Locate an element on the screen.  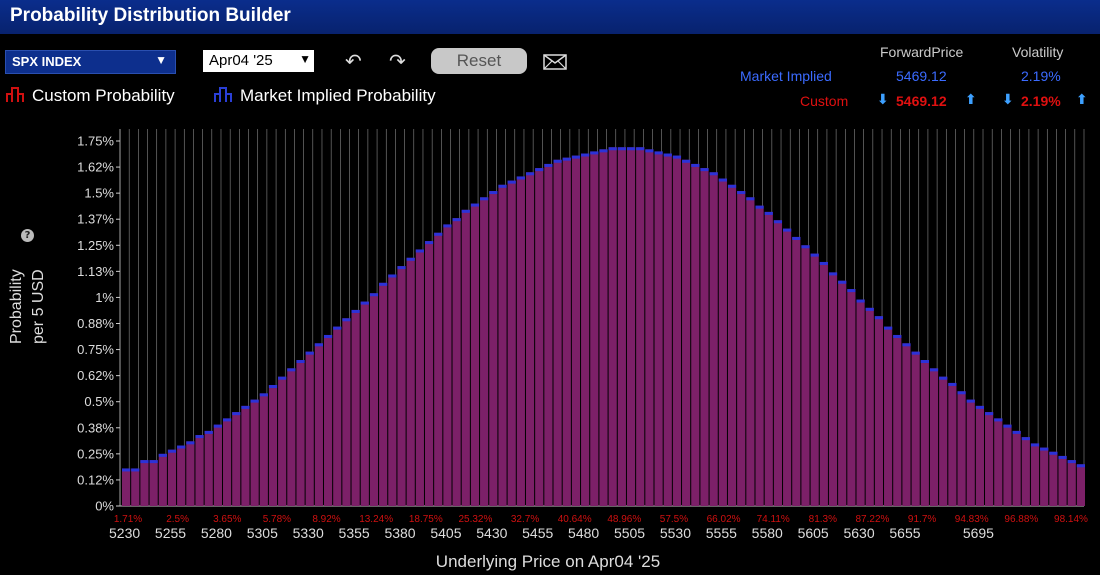
x-tick-label: 5695 is located at coordinates (978, 533).